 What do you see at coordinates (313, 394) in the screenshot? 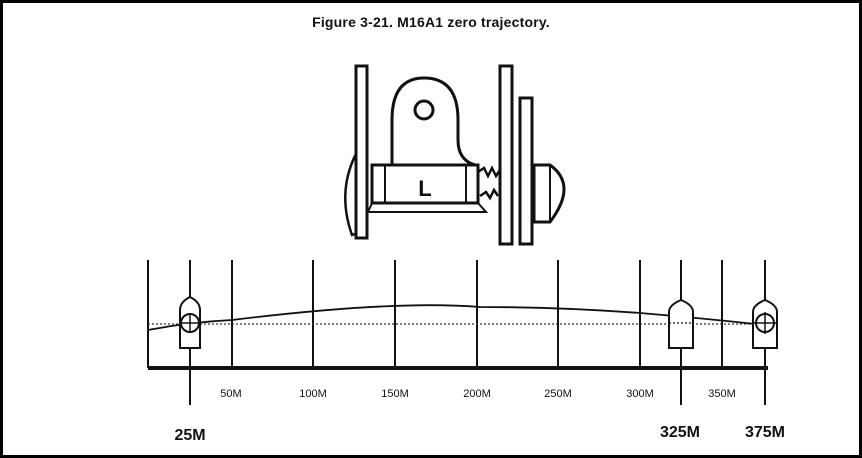
I see `tick-100m: 100M` at bounding box center [313, 394].